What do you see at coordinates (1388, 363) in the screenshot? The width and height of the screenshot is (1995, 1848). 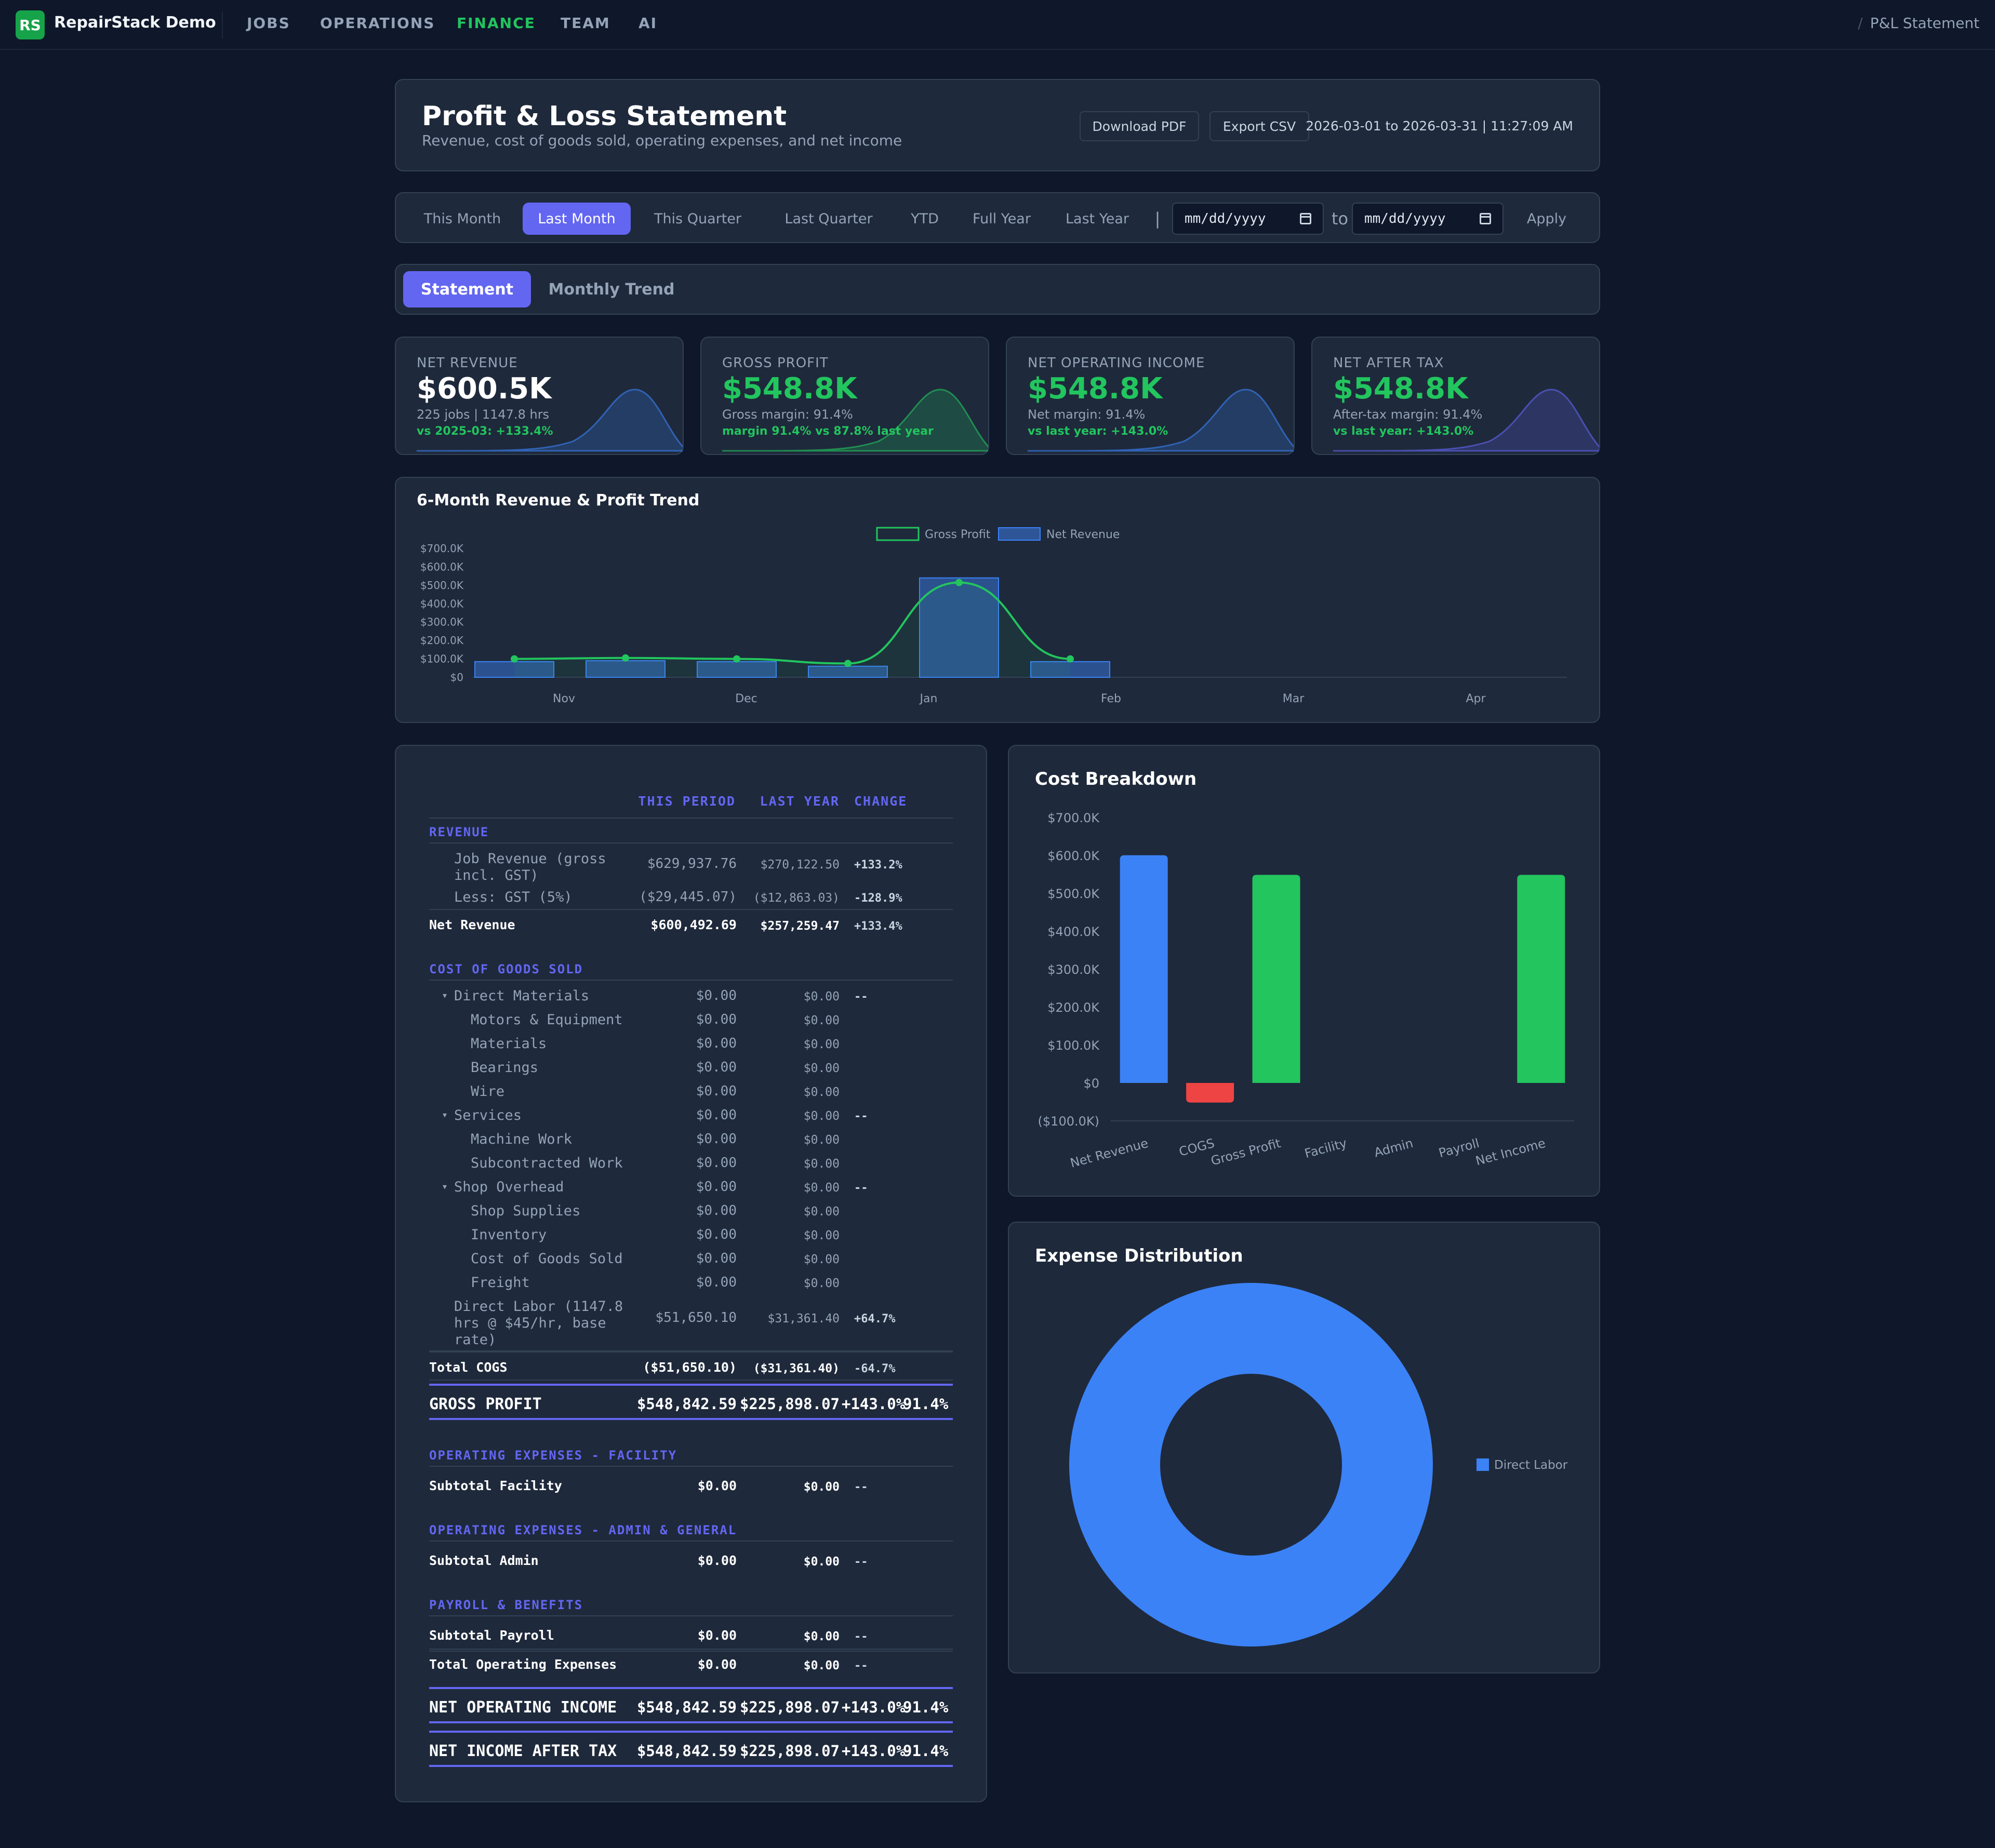 I see `kpi-label: NET AFTER TAX` at bounding box center [1388, 363].